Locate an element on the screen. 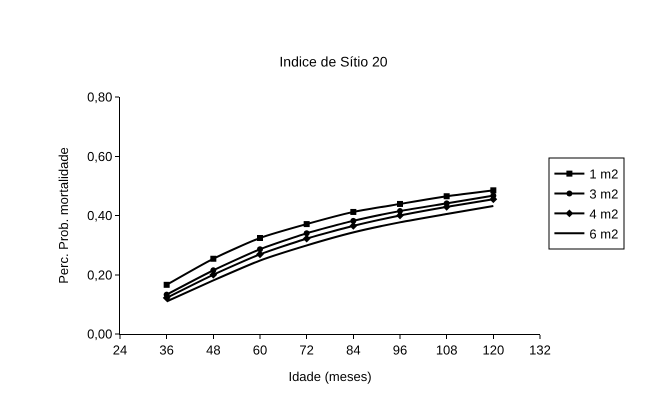 Image resolution: width=667 pixels, height=406 pixels. x-tick-label: 120 is located at coordinates (493, 350).